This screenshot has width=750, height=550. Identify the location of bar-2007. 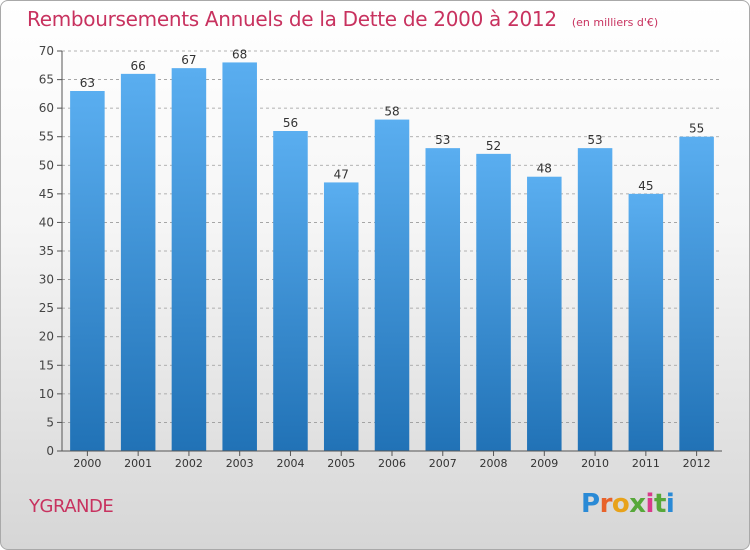
(443, 299).